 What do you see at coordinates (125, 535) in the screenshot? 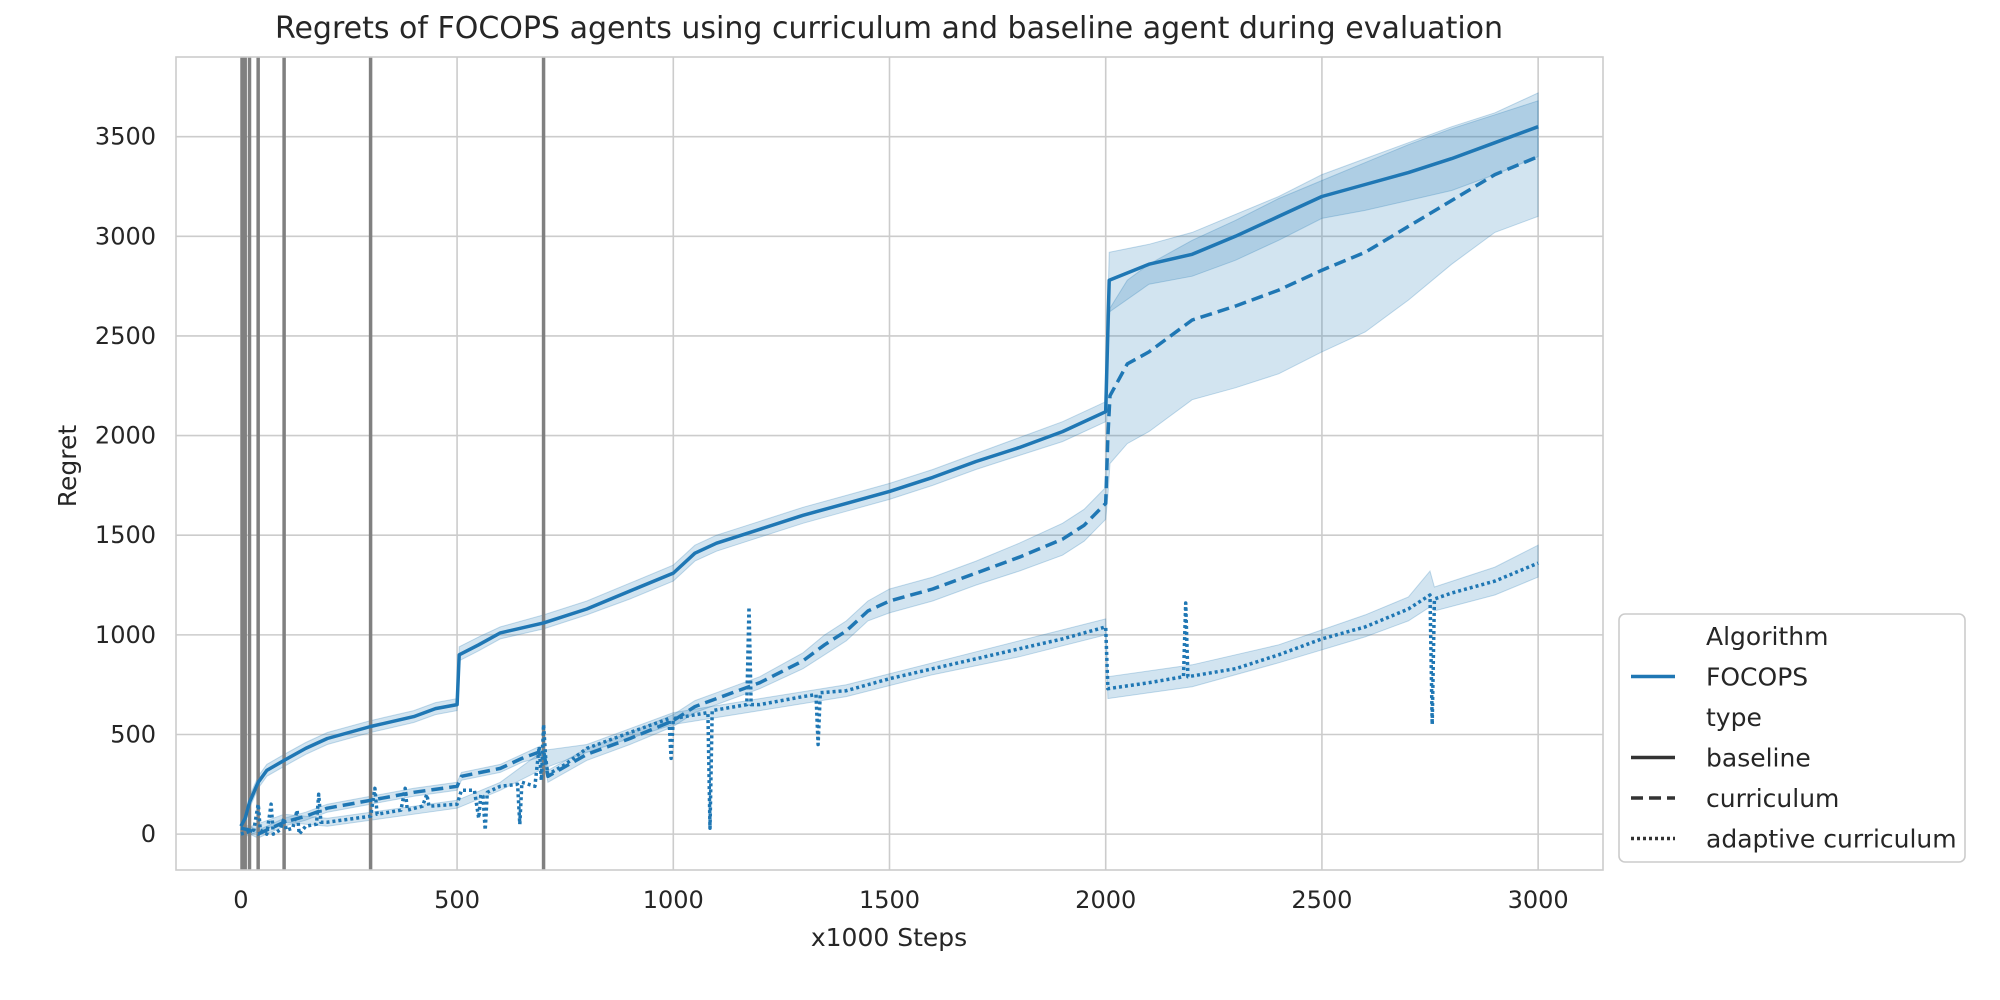
I see `y-tick-label: 1500` at bounding box center [125, 535].